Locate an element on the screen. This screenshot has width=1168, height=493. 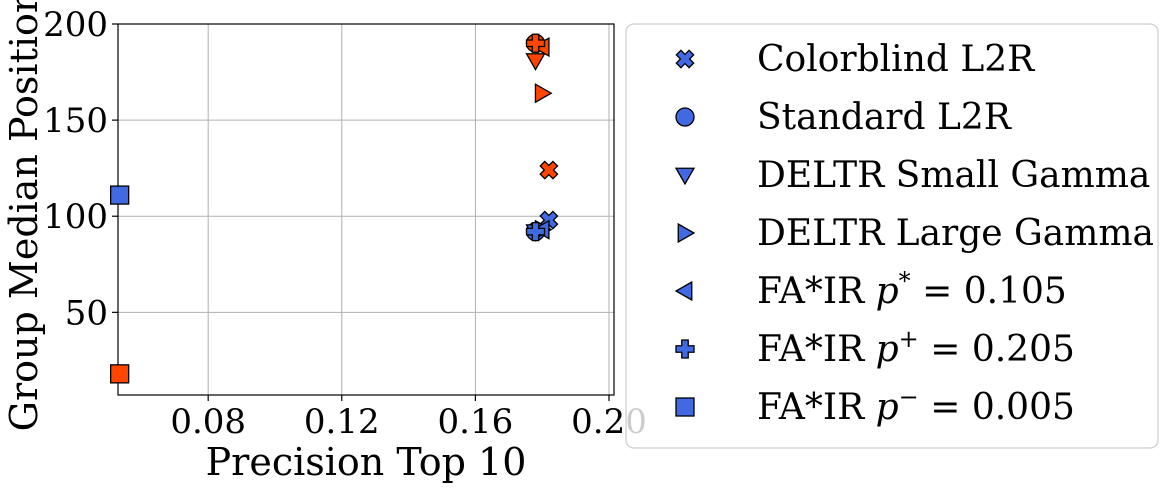
legend-label: Colorblind L2R is located at coordinates (896, 59).